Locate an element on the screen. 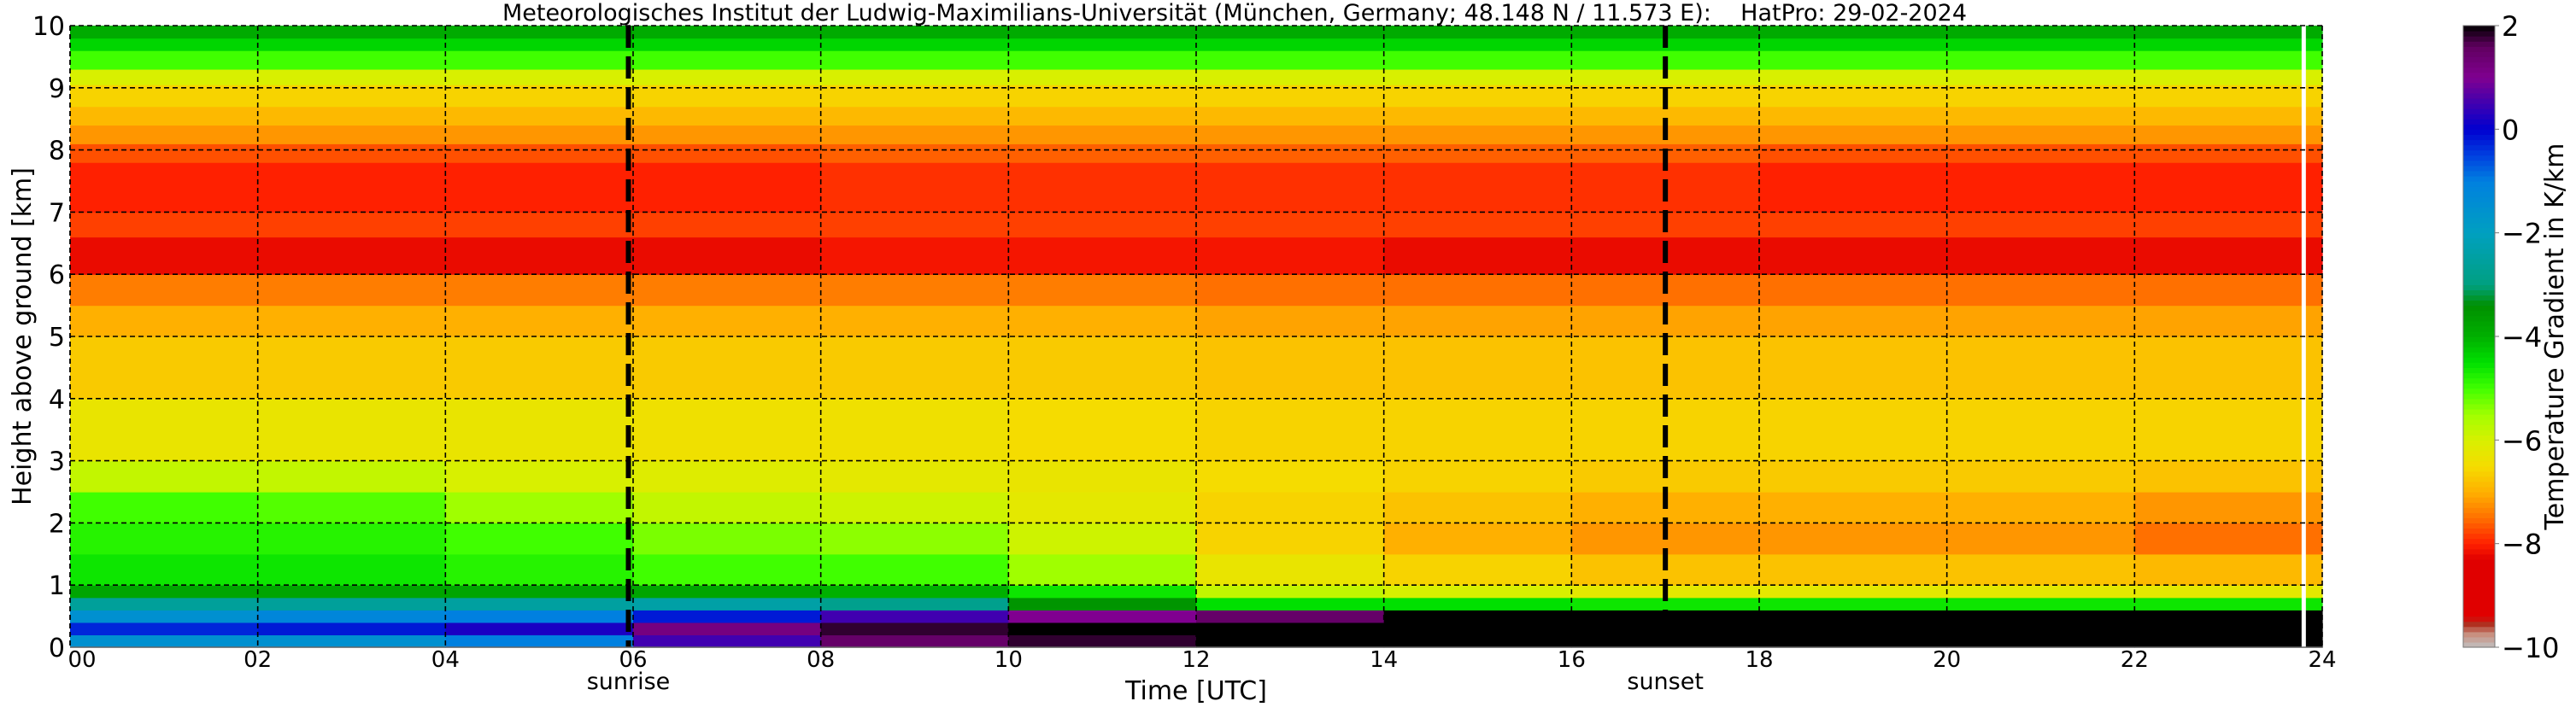 This screenshot has height=707, width=2576. y-tick-label: 5 is located at coordinates (57, 338).